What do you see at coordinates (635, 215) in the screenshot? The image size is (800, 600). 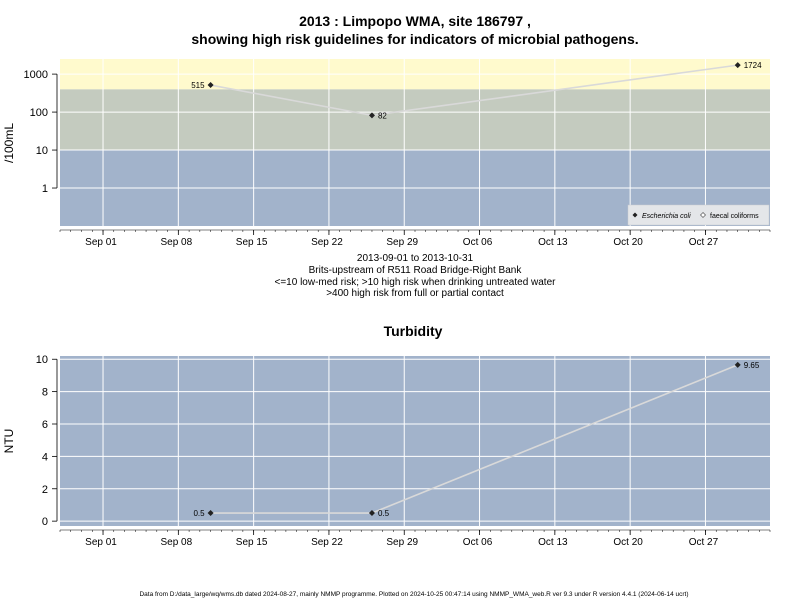 I see `legend-ecoli-marker` at bounding box center [635, 215].